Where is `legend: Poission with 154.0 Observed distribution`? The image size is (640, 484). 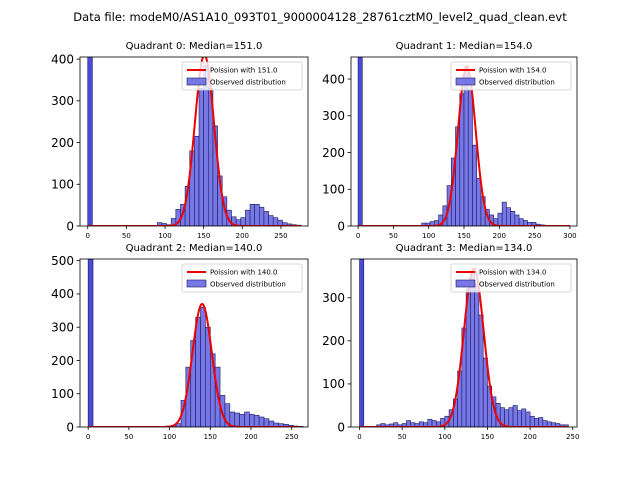
legend: Poission with 154.0 Observed distribution is located at coordinates (511, 76).